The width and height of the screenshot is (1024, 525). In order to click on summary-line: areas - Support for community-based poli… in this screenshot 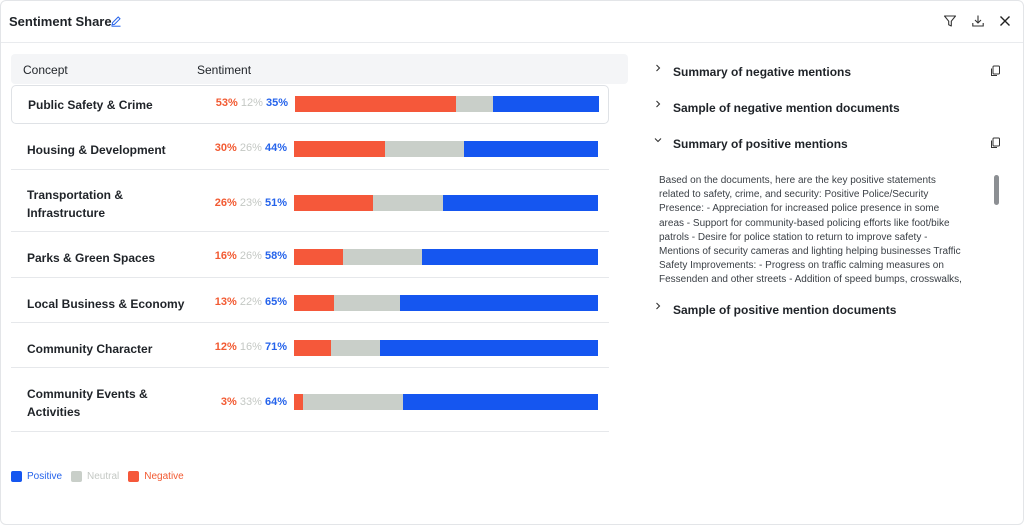, I will do `click(804, 223)`.